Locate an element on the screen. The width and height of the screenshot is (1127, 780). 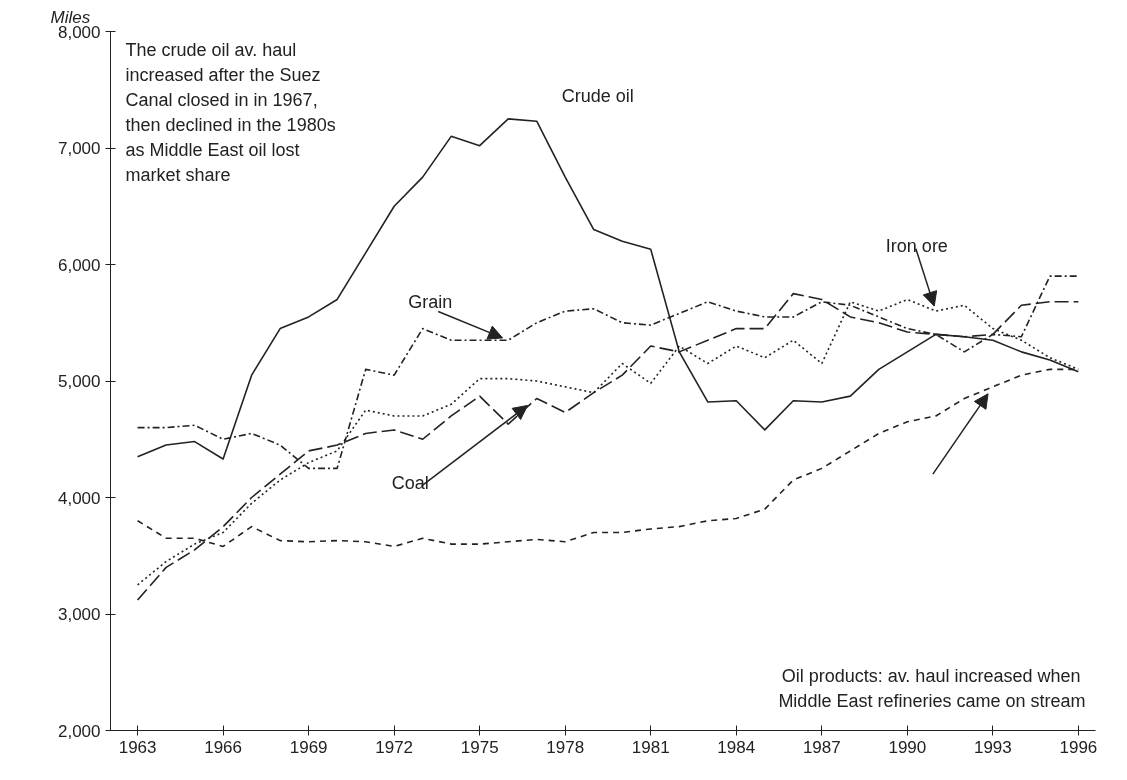
text: Iron ore is located at coordinates (916, 246).